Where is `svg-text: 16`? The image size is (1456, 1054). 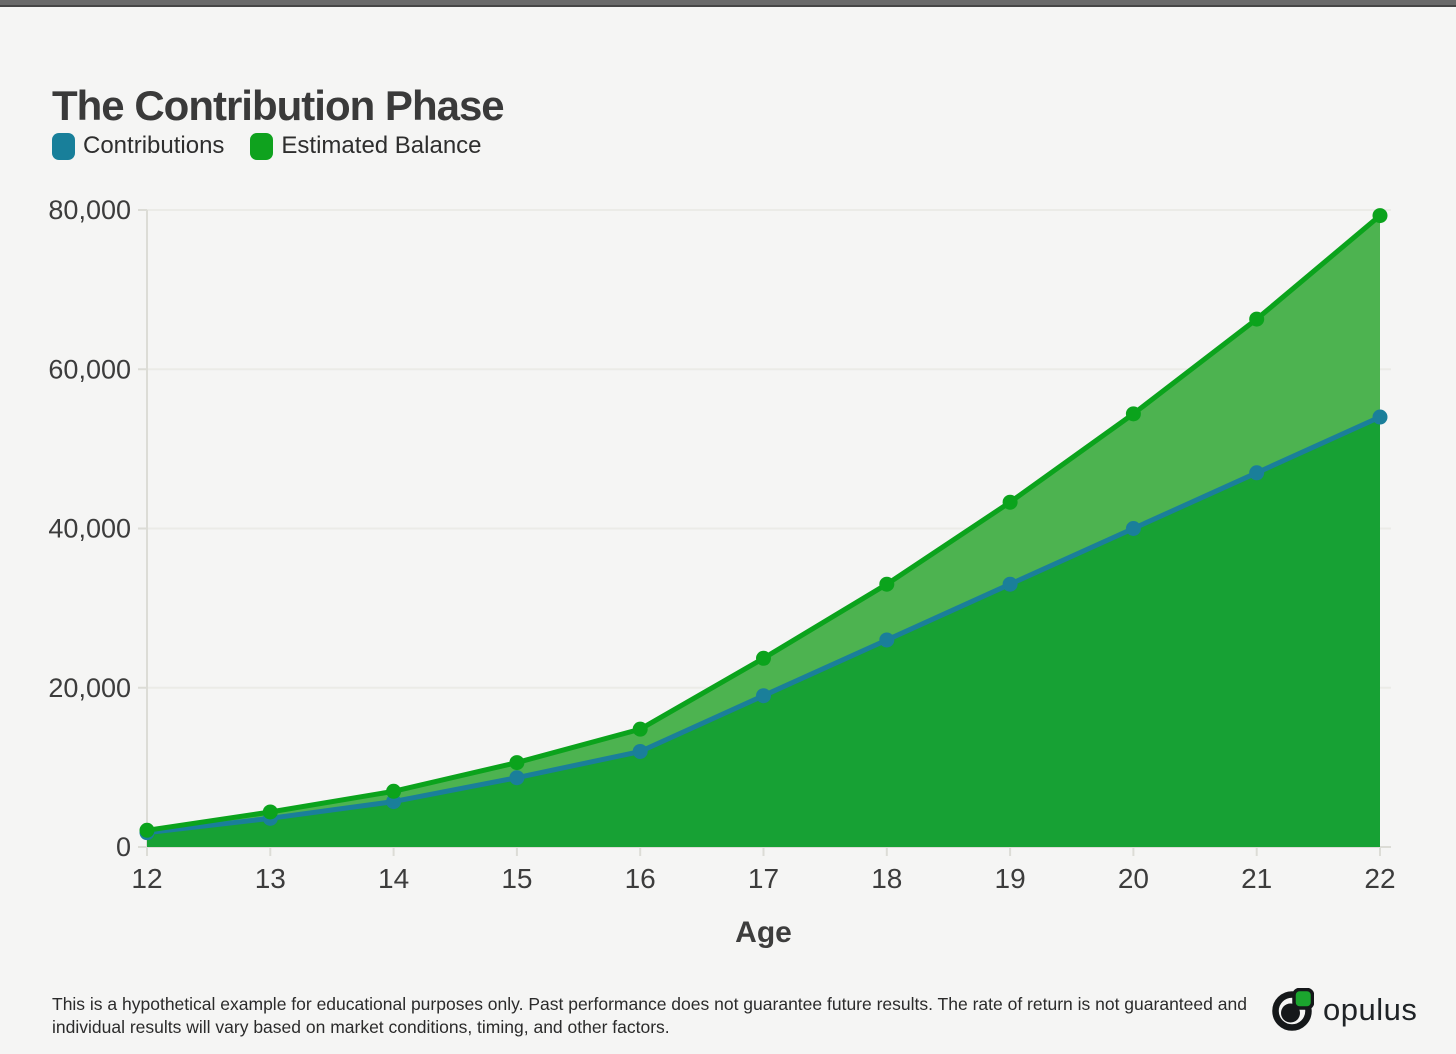
svg-text: 16 is located at coordinates (640, 878).